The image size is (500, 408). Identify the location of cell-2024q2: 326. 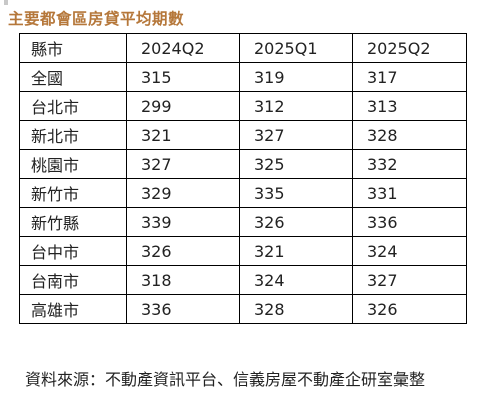
(183, 251).